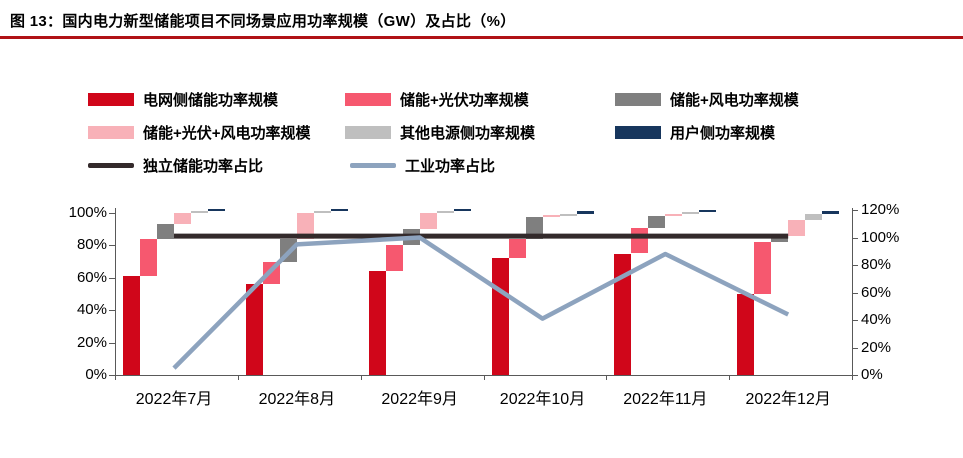 The height and width of the screenshot is (458, 963). What do you see at coordinates (111, 165) in the screenshot?
I see `legend-swatch-independent-storage-line-icon` at bounding box center [111, 165].